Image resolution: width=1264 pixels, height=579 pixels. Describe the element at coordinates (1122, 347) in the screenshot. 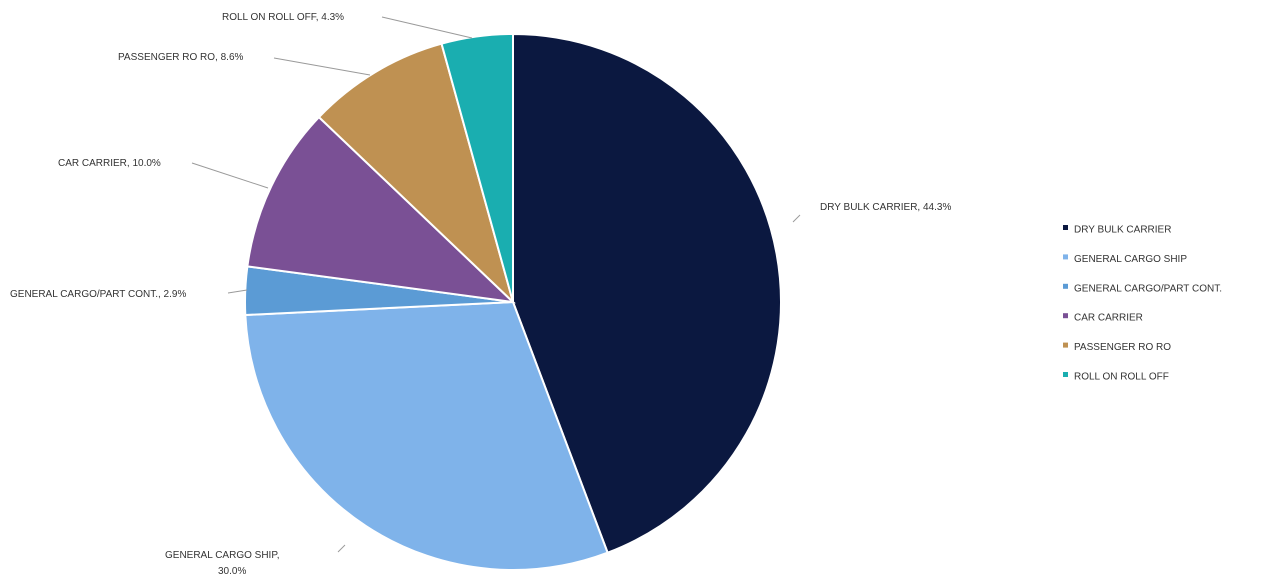

I see `legend-label-passenger-ro-ro: PASSENGER RO RO` at that location.